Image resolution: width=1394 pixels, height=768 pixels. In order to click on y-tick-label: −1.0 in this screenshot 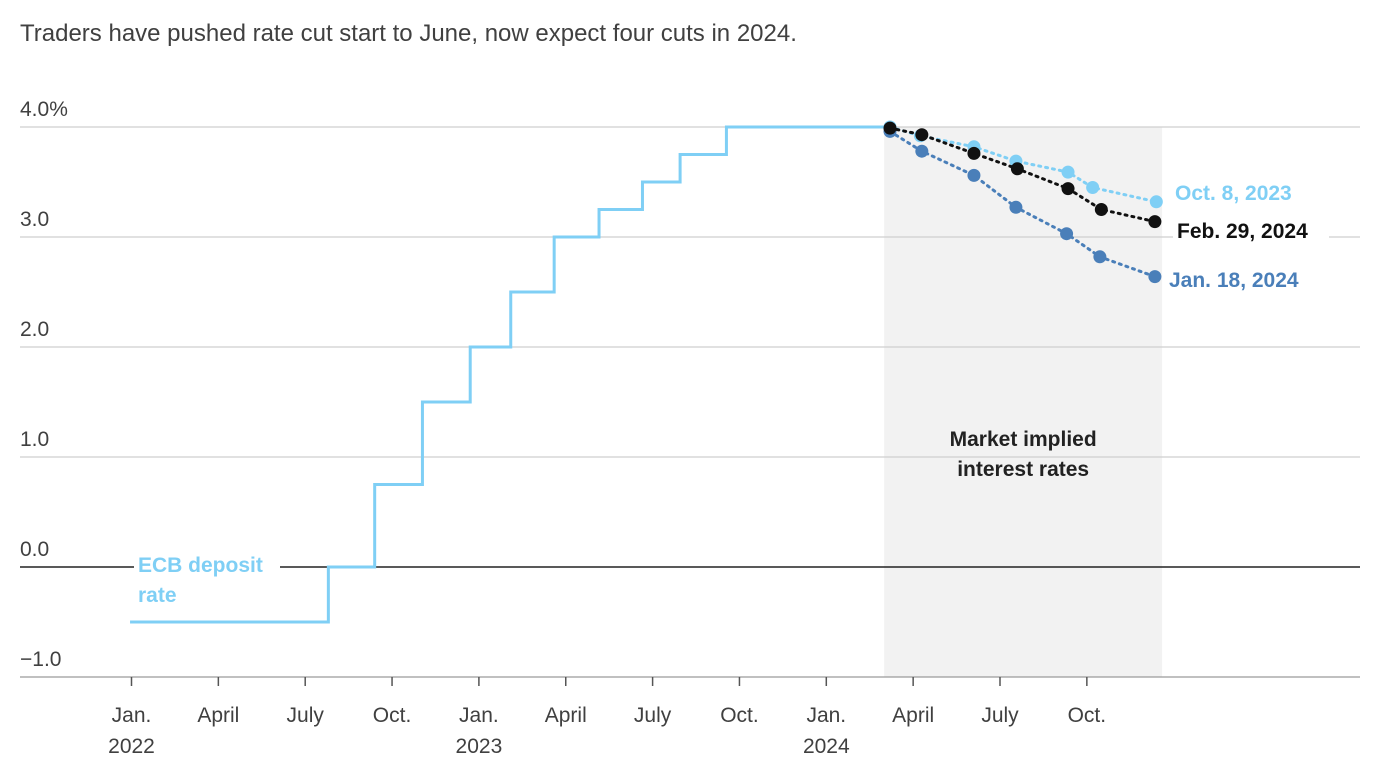, I will do `click(40, 659)`.